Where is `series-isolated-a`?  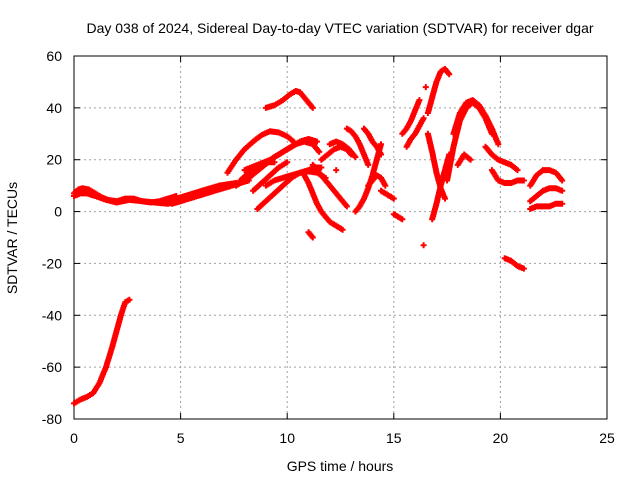
series-isolated-a is located at coordinates (423, 245).